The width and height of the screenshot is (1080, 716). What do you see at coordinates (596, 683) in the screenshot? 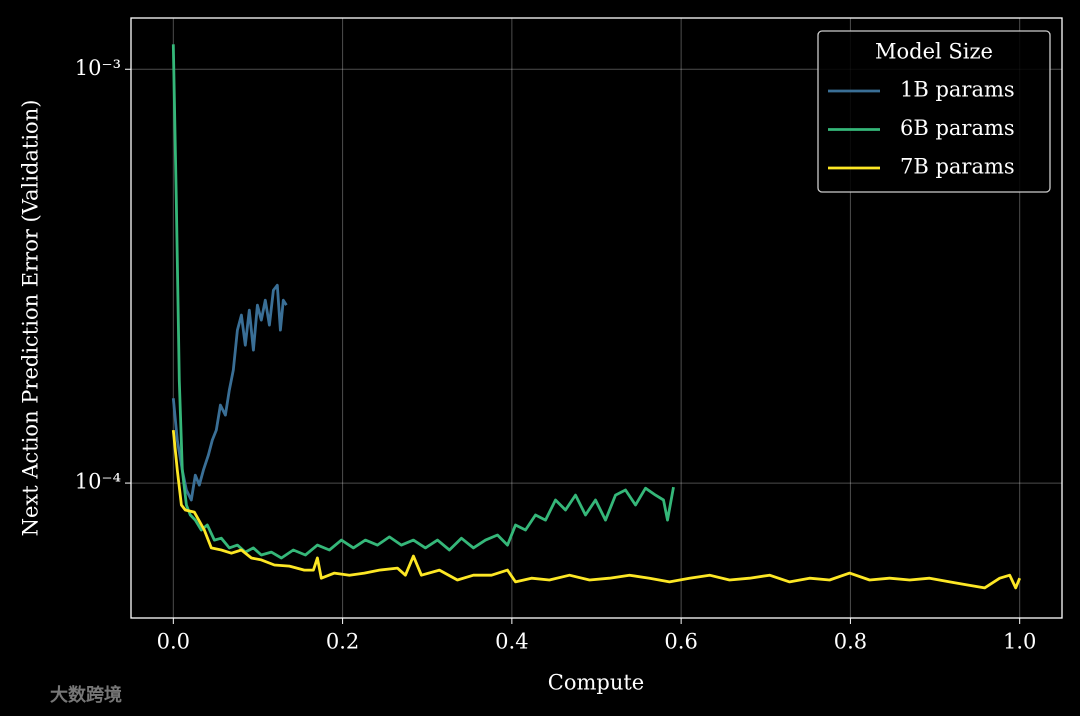
I see `x-axis-label: Compute` at bounding box center [596, 683].